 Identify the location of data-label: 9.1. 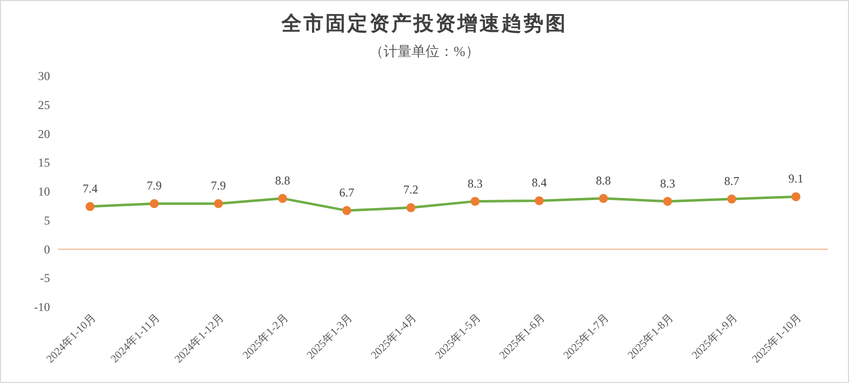
(796, 179).